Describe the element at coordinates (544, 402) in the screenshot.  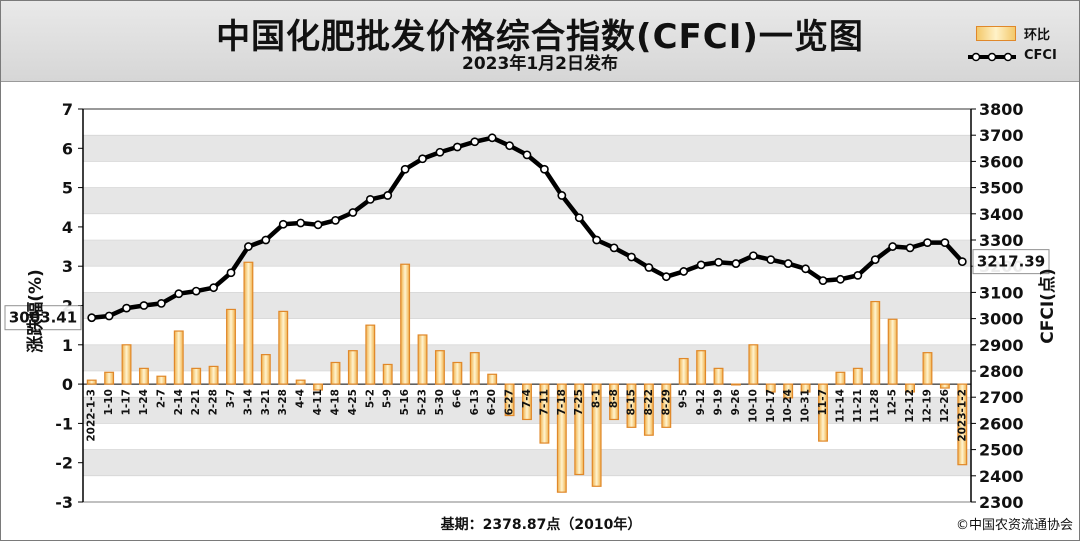
I see `x-tick-label: 7-11` at that location.